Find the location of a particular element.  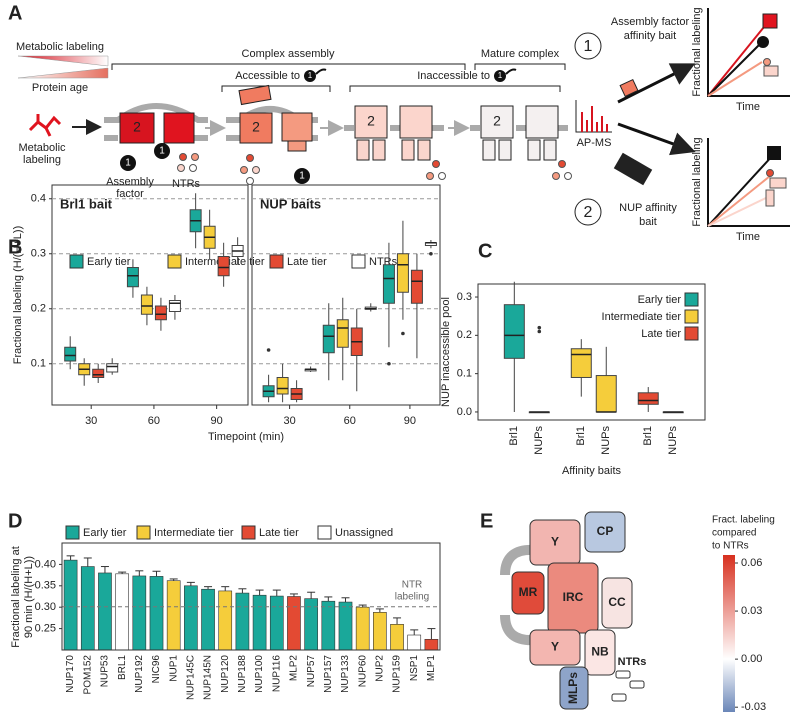

y-tick-label: 0.1 is located at coordinates (464, 374).